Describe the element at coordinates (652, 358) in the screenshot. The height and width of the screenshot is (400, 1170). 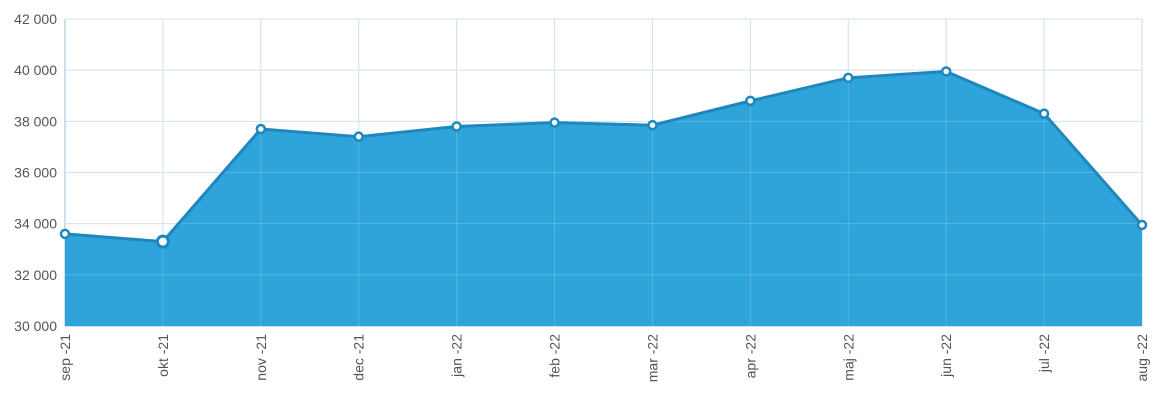
I see `x-tick-label: mar -22` at that location.